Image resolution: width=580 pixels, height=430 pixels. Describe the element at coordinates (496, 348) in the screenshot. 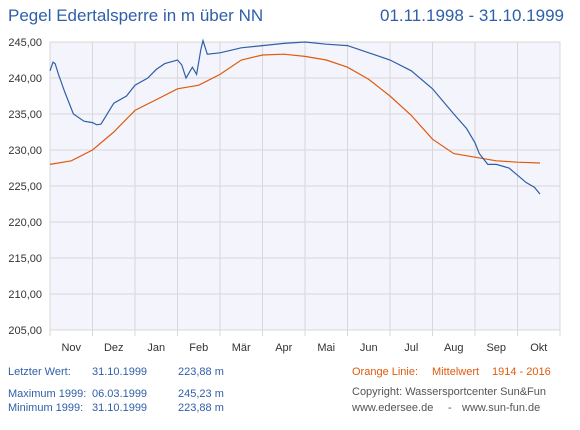

I see `x-tick-label: Sep` at that location.